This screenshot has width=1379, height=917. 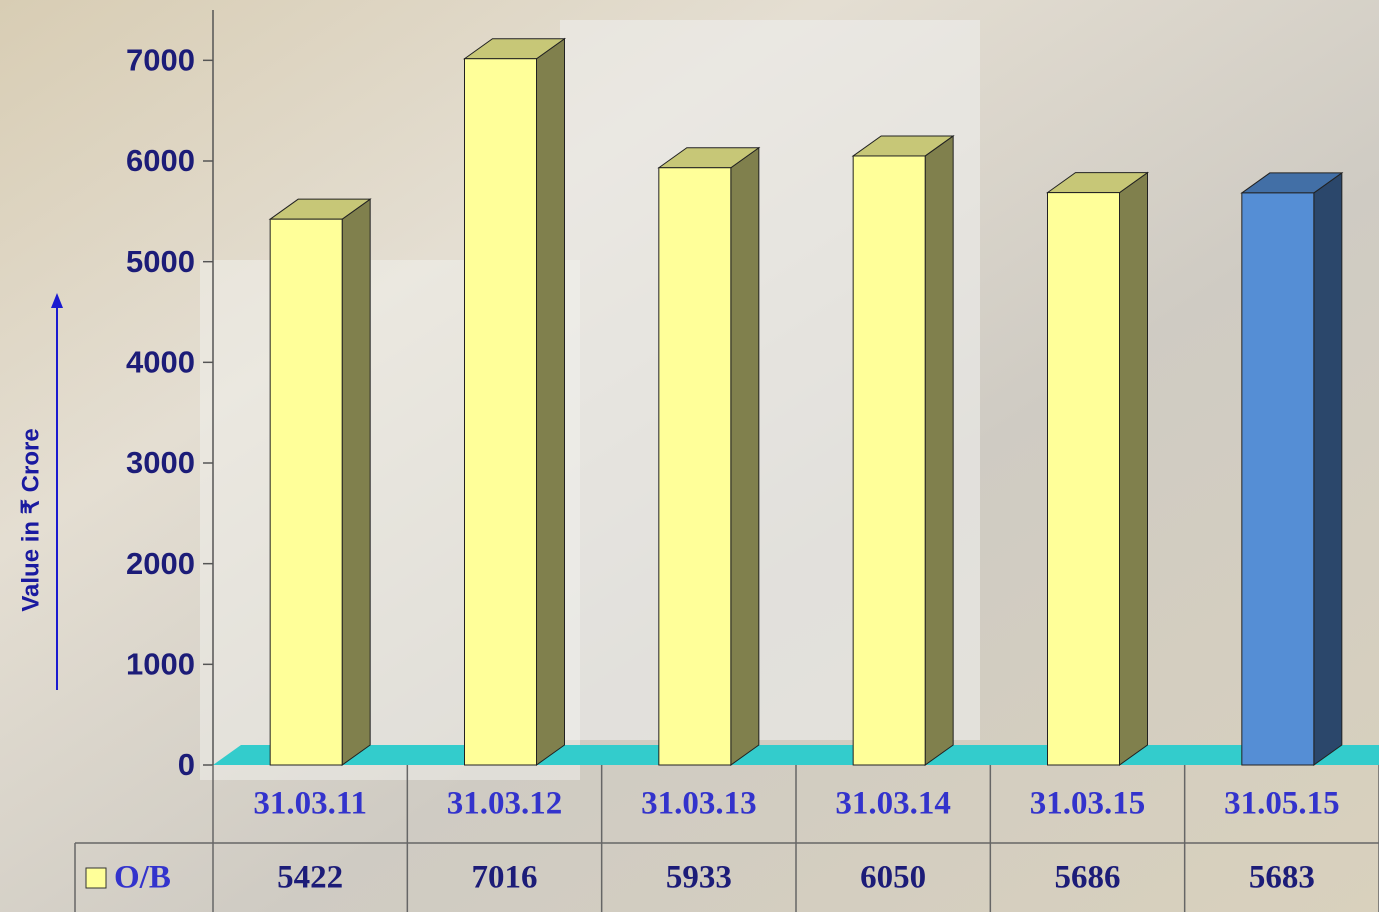 I want to click on y-tick-label: 4000, so click(x=160, y=362).